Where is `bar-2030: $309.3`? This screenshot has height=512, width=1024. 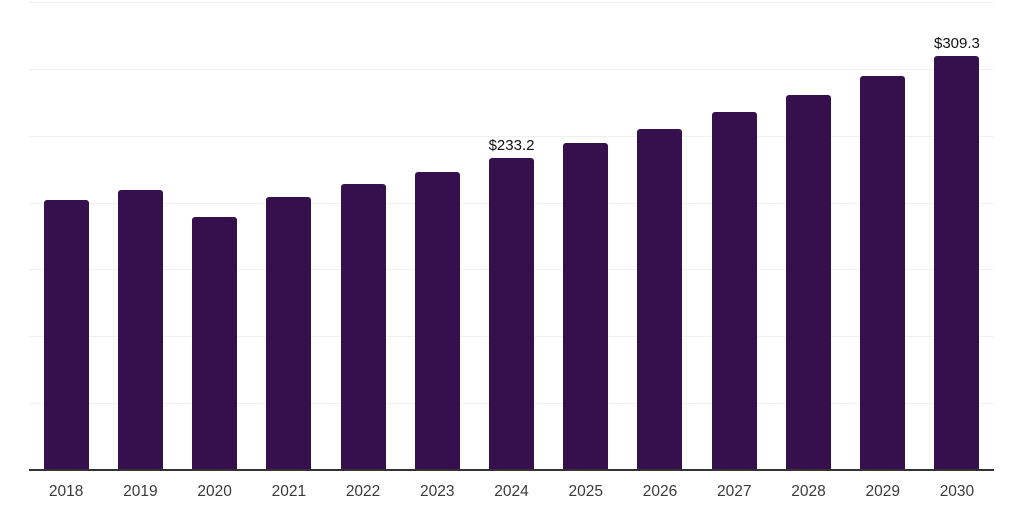
bar-2030: $309.3 is located at coordinates (957, 253).